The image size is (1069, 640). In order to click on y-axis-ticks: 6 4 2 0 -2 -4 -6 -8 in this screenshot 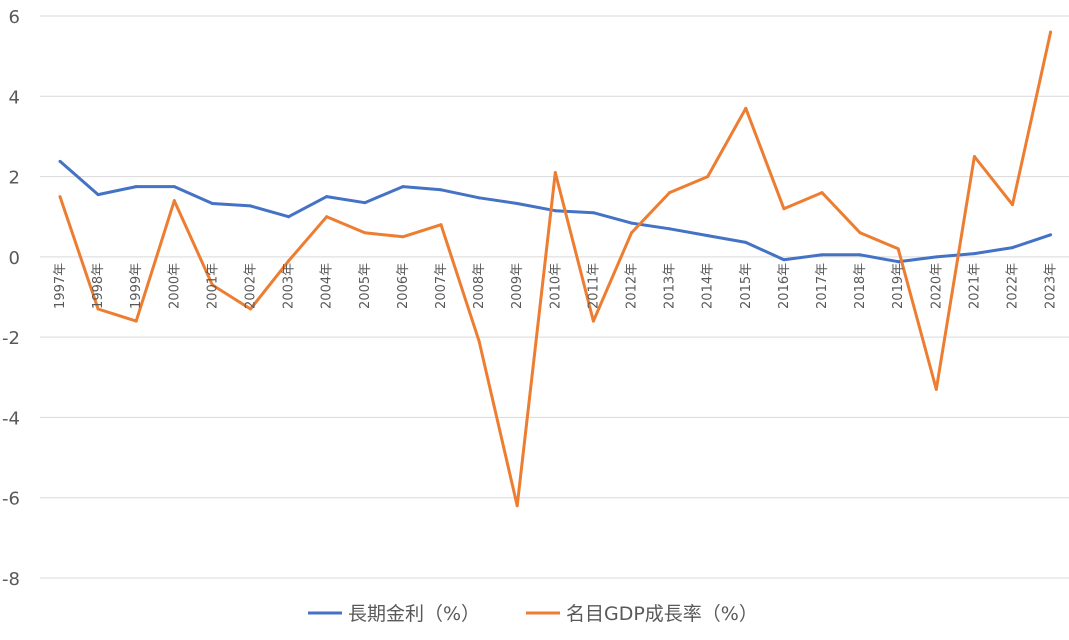, I will do `click(11, 298)`.